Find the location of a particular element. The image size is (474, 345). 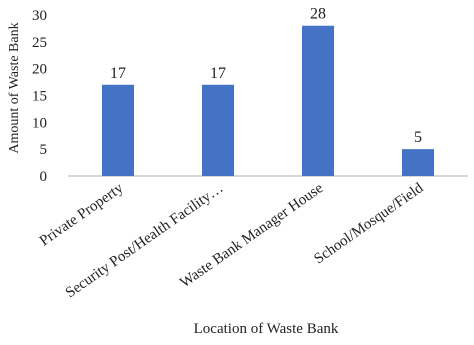

y-tick-label: 25 is located at coordinates (39, 43).